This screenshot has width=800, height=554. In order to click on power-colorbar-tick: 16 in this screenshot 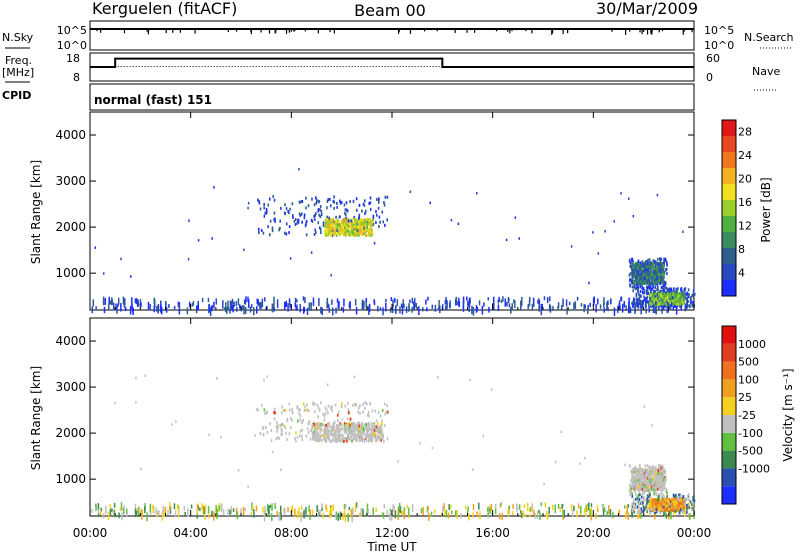, I will do `click(745, 202)`.